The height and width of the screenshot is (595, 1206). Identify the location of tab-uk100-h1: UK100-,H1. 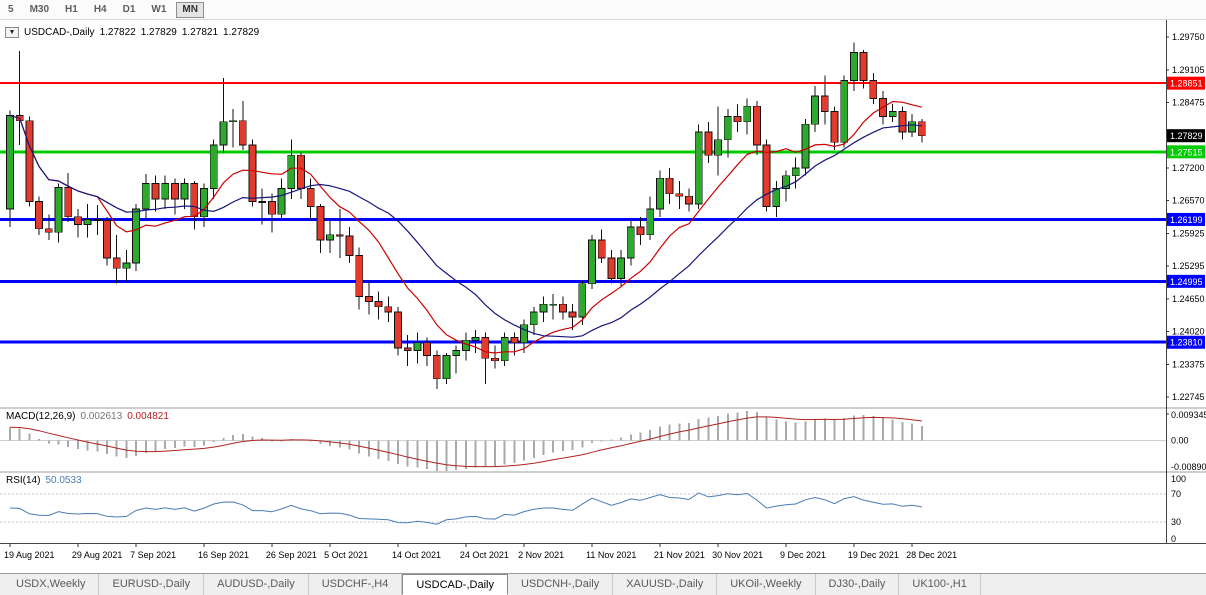
(940, 584).